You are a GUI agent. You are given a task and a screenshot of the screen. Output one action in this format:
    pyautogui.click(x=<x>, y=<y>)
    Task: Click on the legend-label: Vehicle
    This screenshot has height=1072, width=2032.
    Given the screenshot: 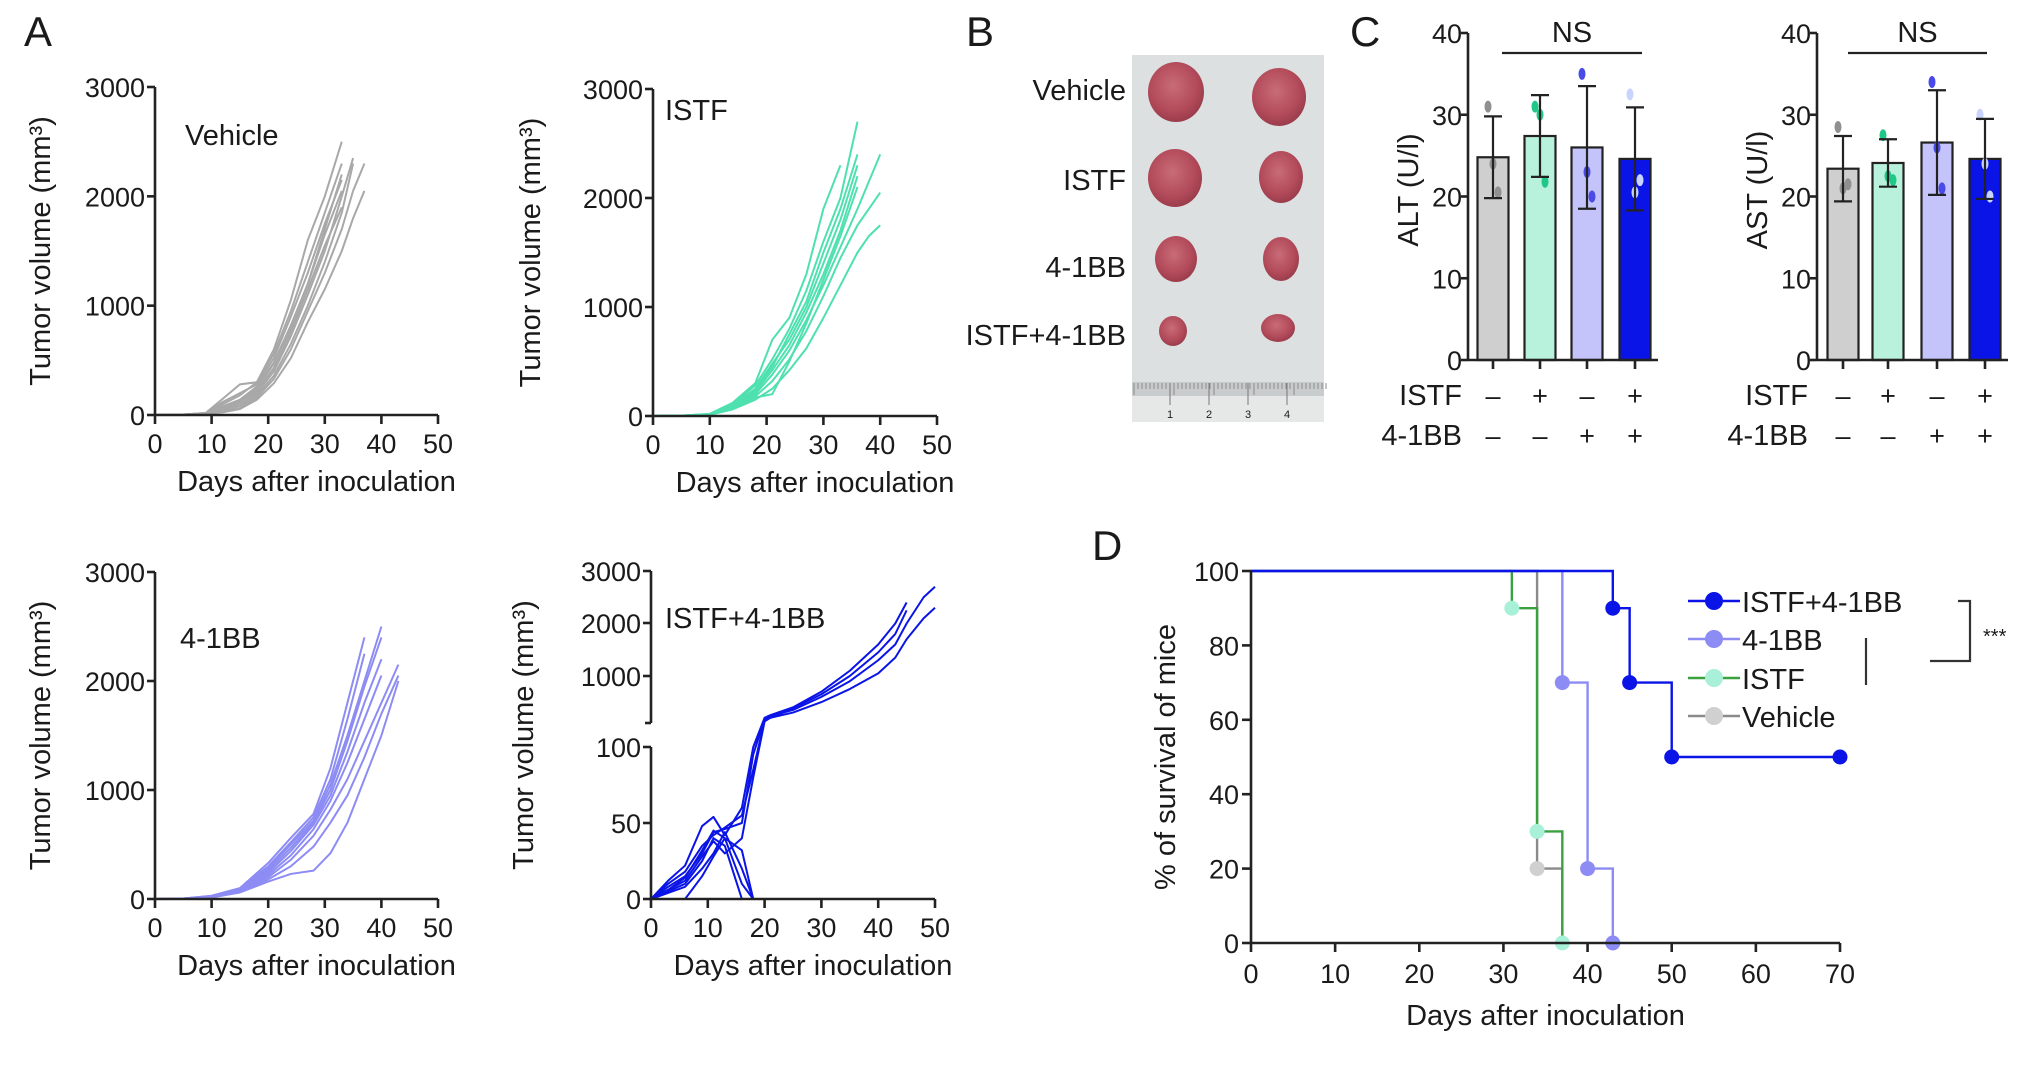 What is the action you would take?
    pyautogui.click(x=1789, y=718)
    